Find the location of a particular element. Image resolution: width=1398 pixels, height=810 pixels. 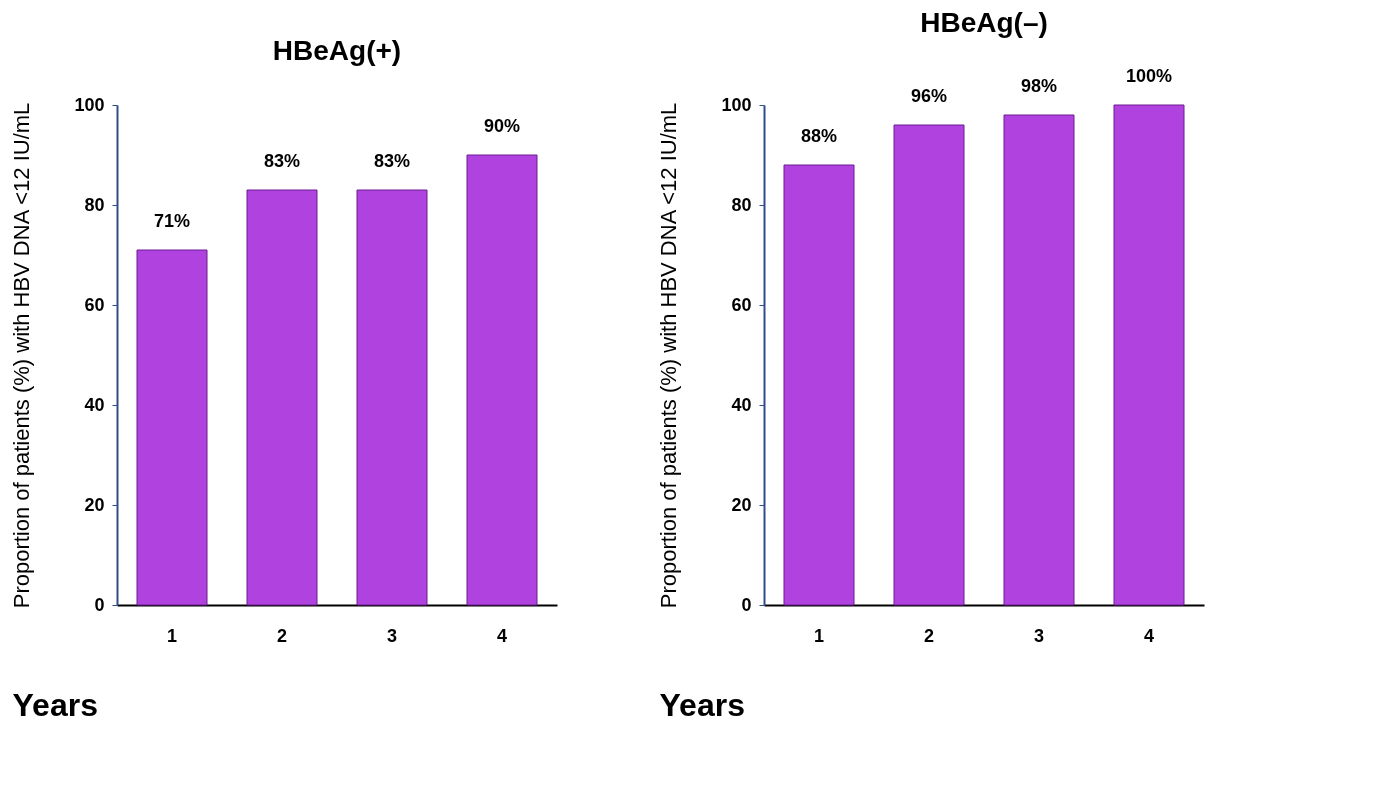

data-label: 100% is located at coordinates (1149, 76).